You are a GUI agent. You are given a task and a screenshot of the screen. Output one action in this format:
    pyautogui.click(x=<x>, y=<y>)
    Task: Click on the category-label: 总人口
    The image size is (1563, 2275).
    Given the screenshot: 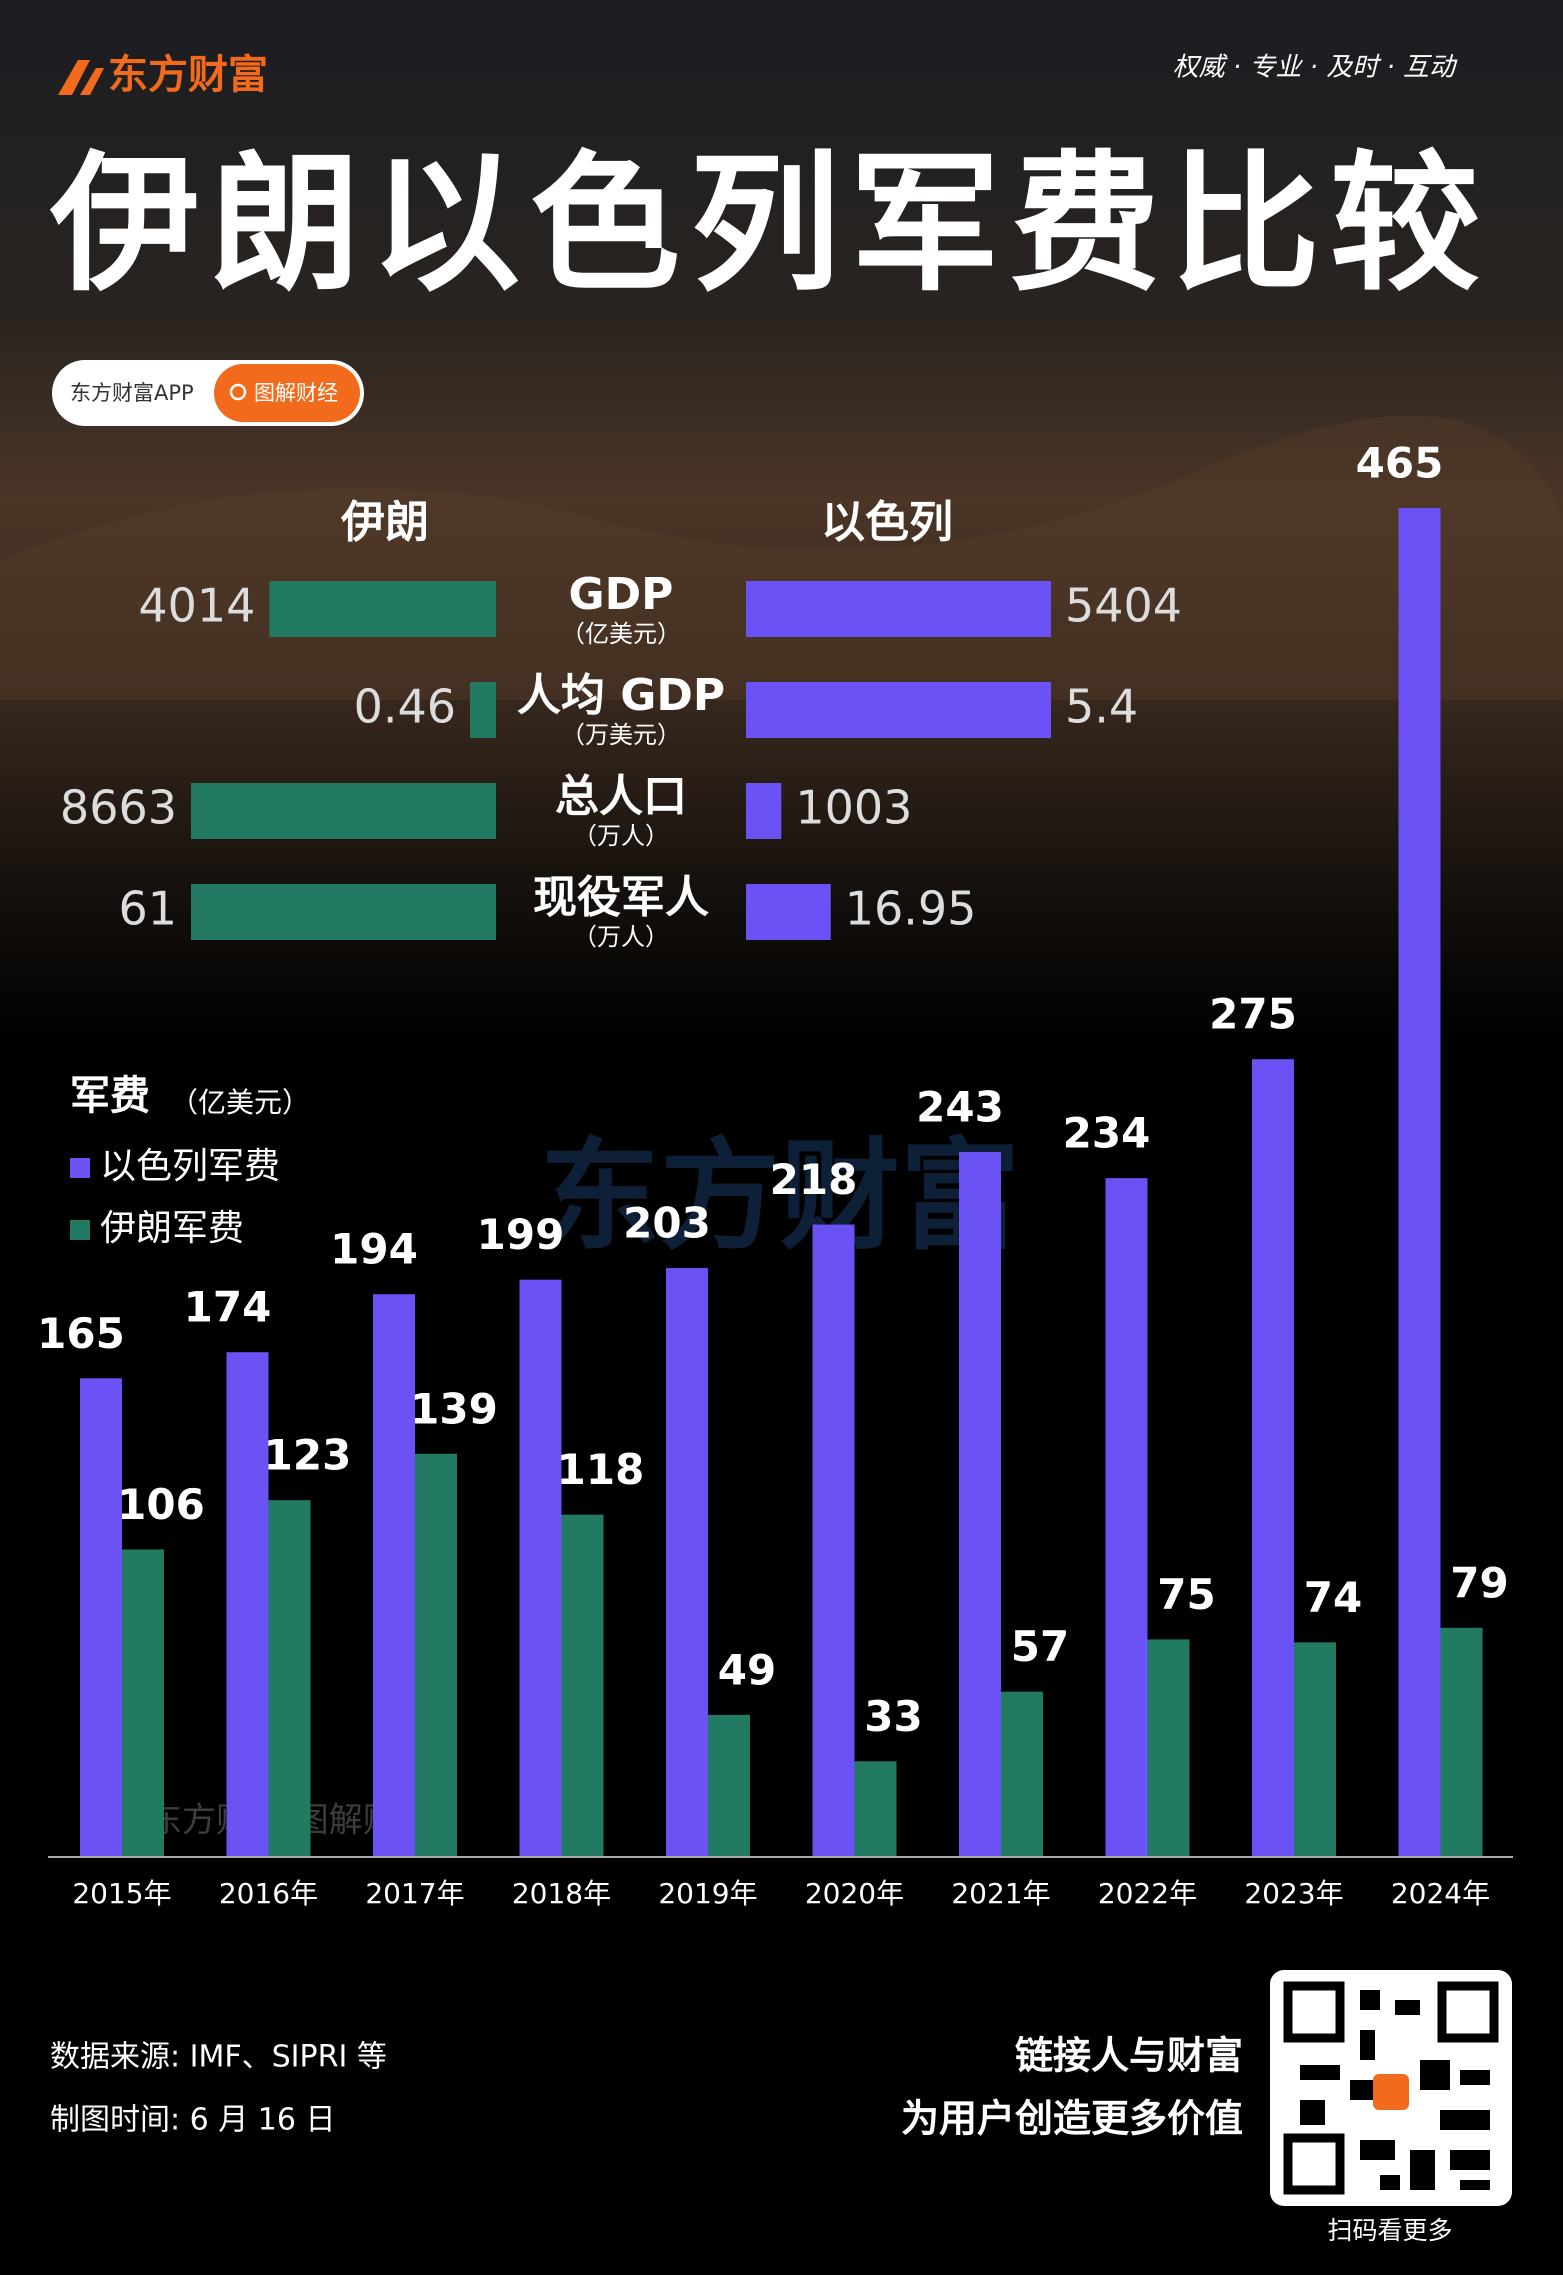 What is the action you would take?
    pyautogui.click(x=621, y=796)
    